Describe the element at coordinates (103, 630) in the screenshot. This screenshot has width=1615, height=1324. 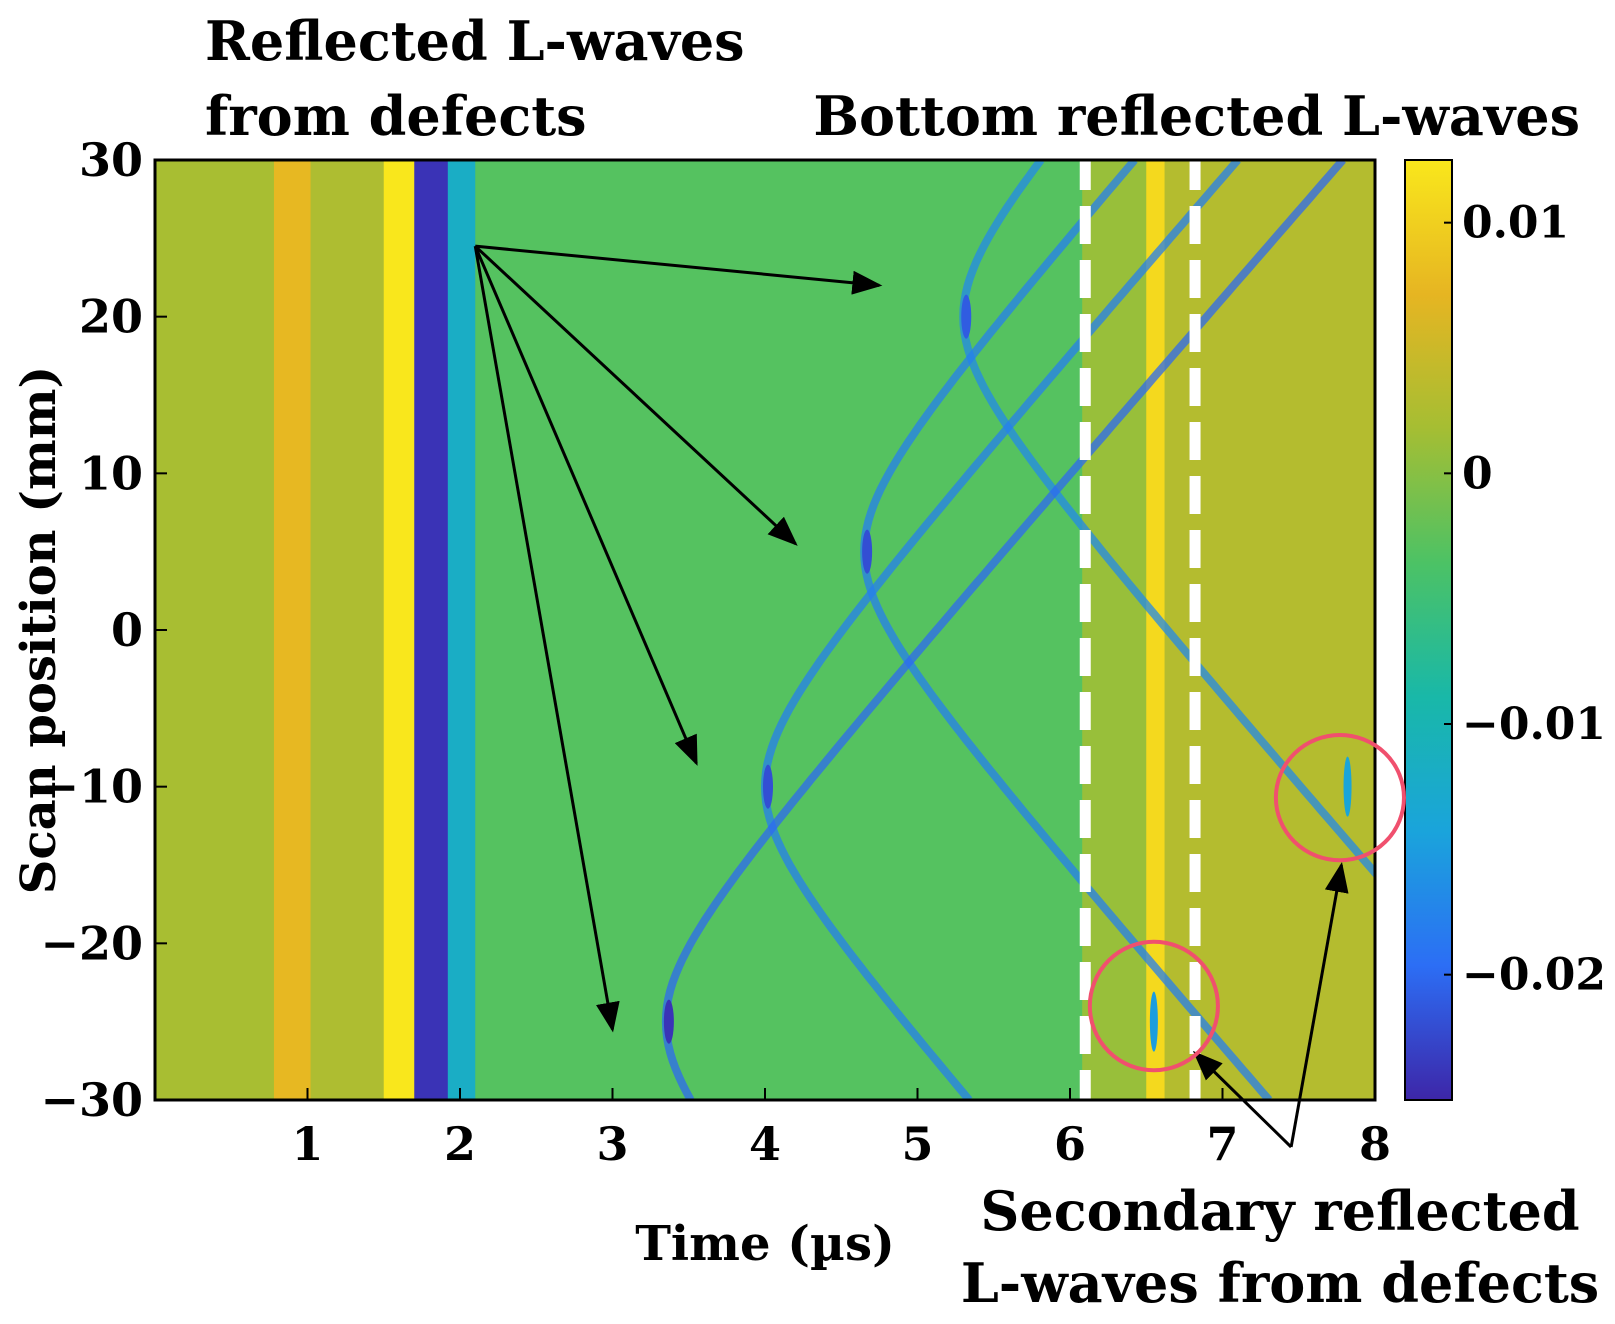
I see `y-axis: 30 20 10 0 −10 −20 −30` at that location.